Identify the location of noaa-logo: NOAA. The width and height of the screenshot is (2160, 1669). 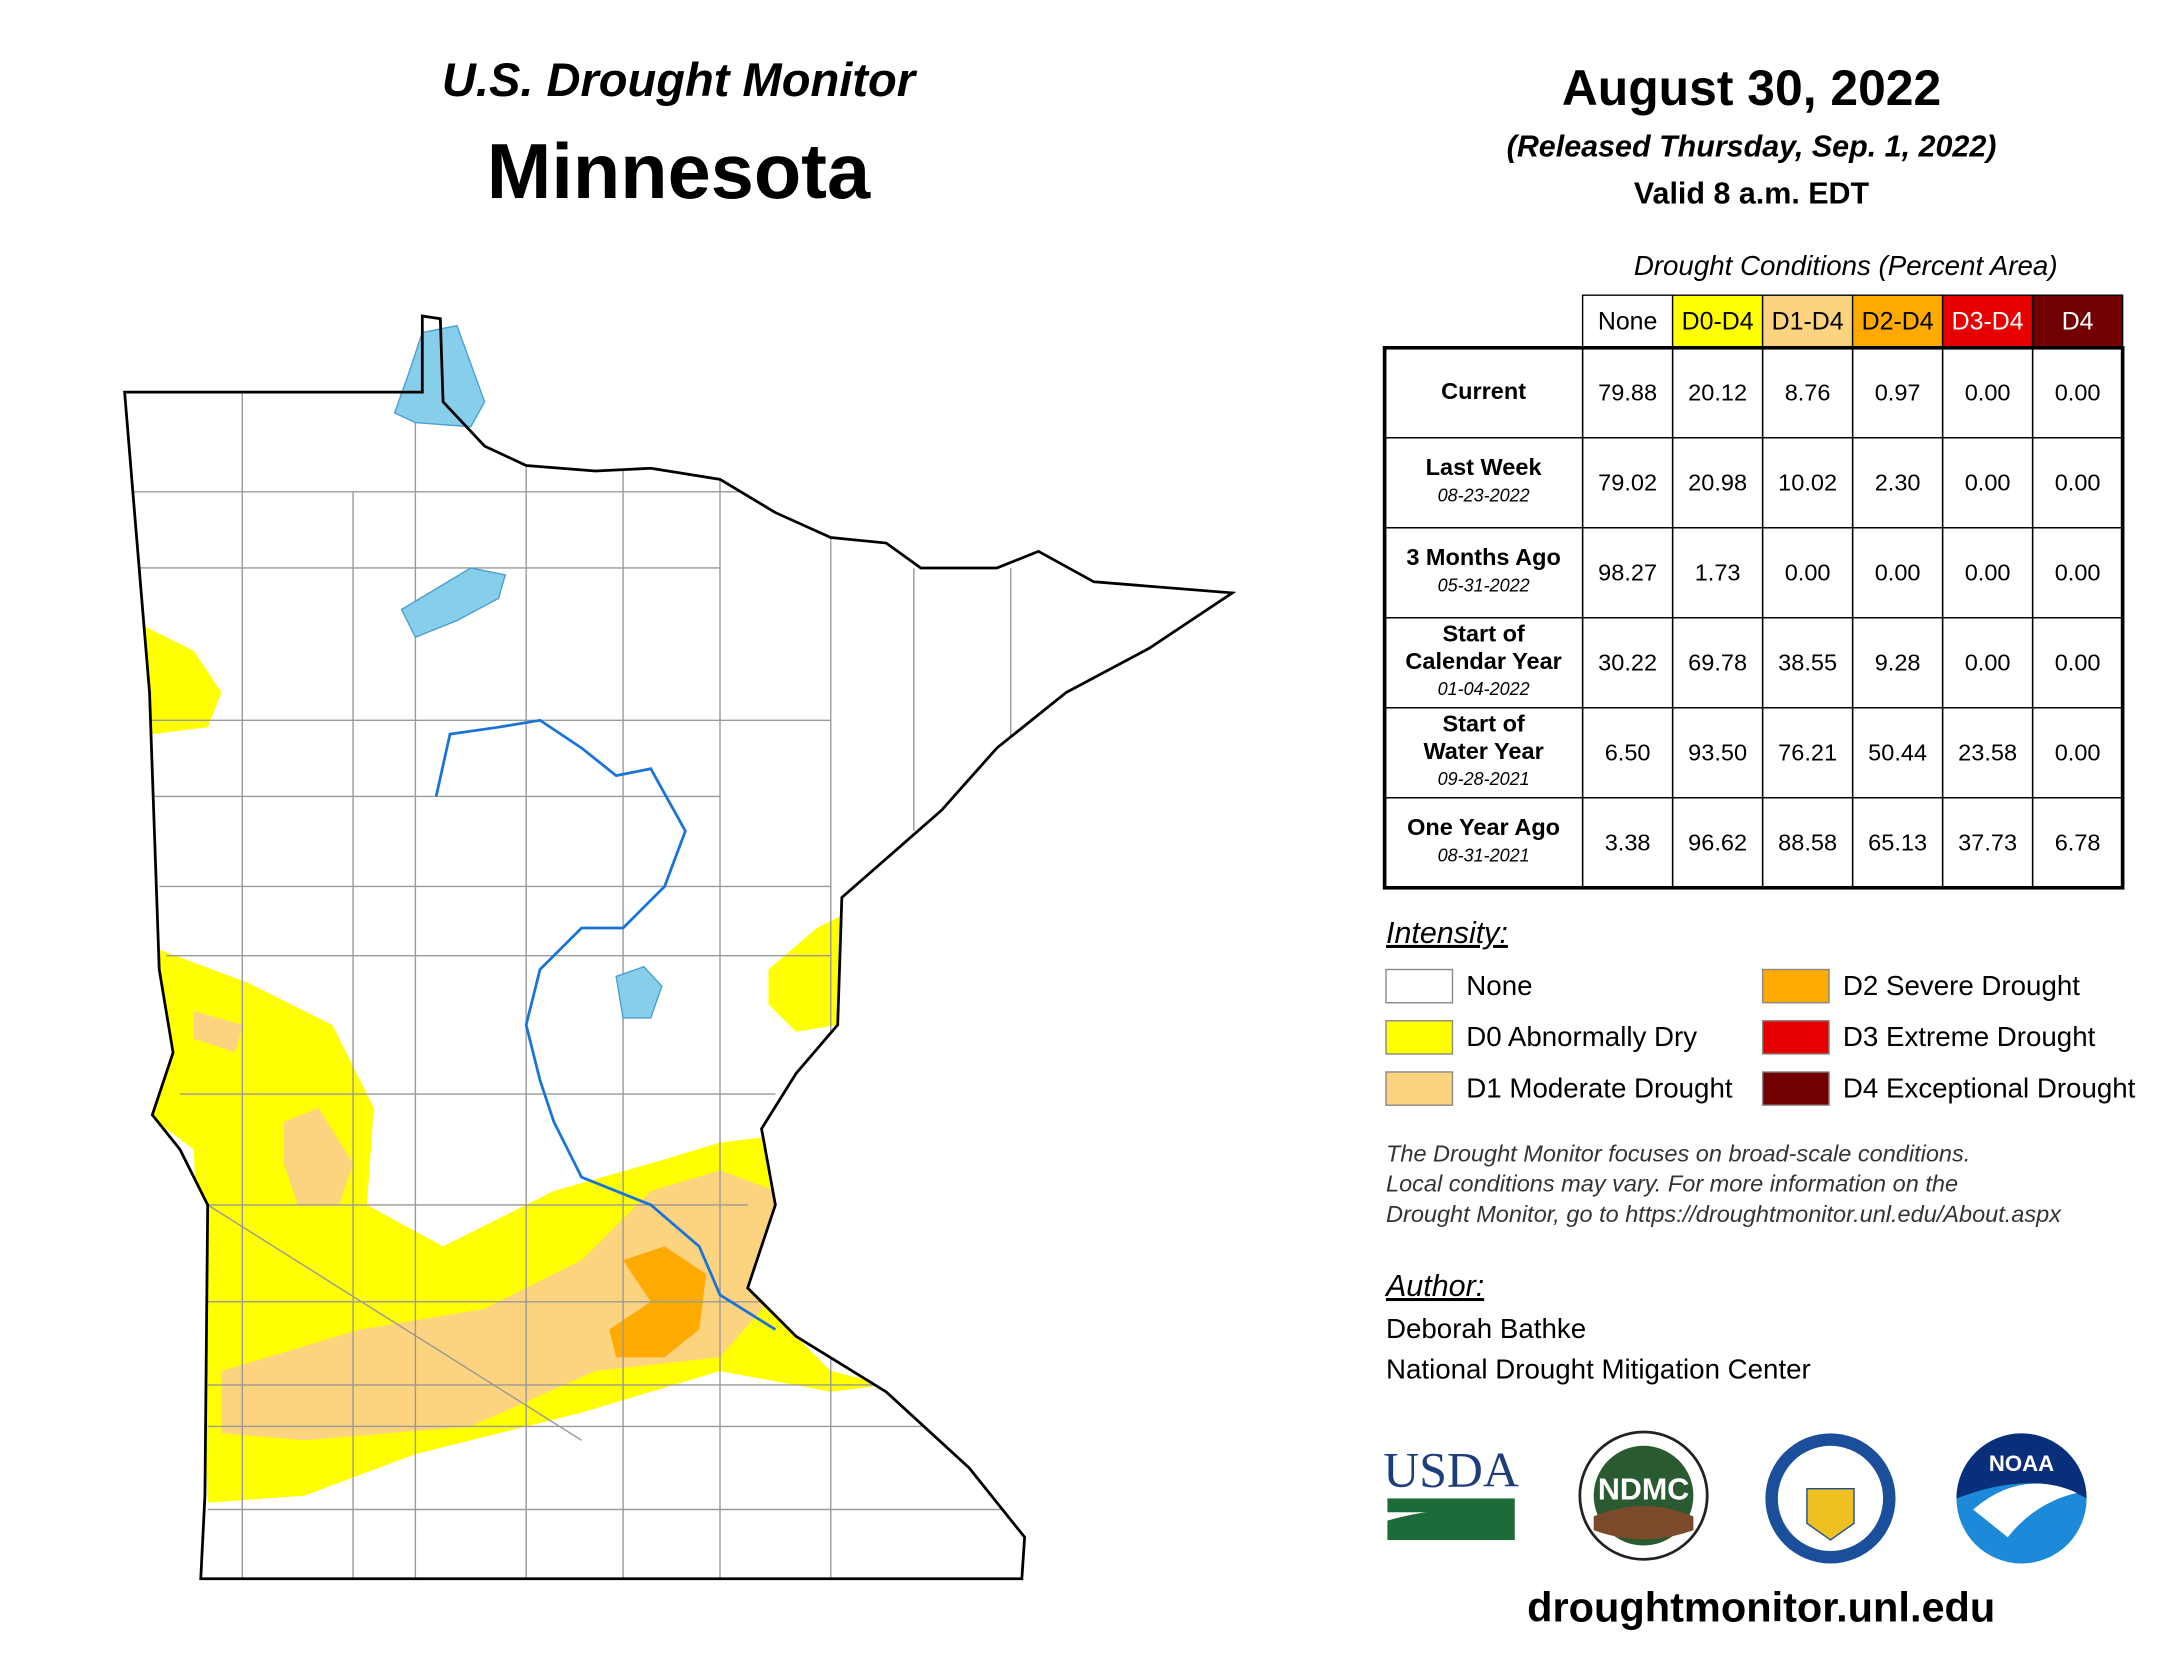
(2021, 1463).